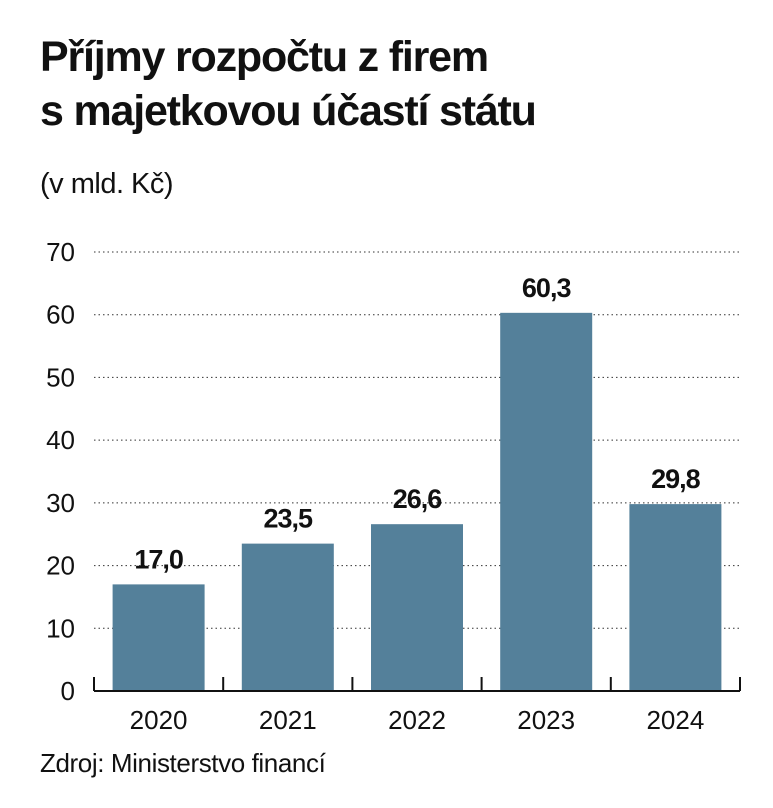  Describe the element at coordinates (676, 479) in the screenshot. I see `value-label-2024: 29,8` at that location.